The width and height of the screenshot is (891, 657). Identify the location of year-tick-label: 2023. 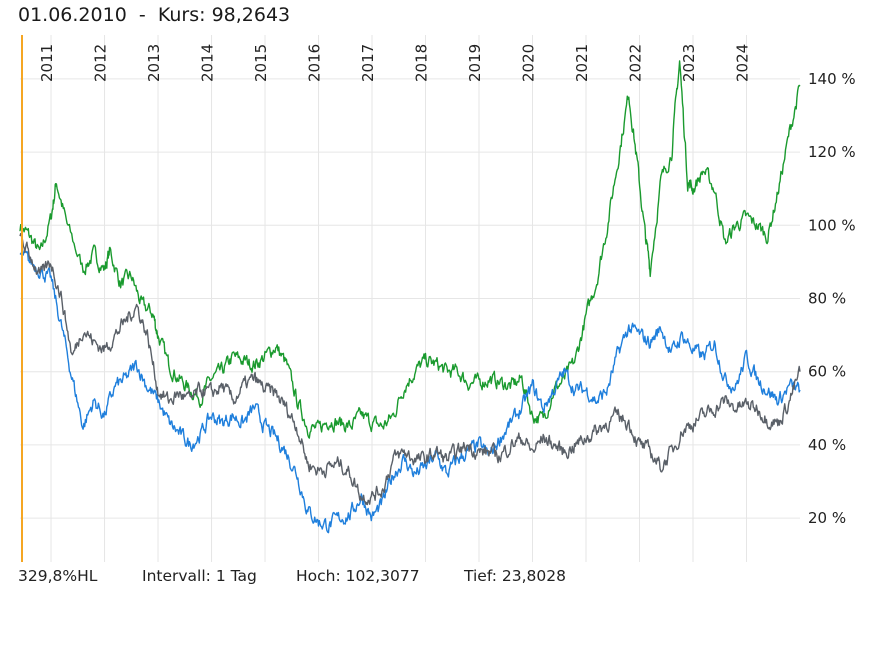
(689, 63).